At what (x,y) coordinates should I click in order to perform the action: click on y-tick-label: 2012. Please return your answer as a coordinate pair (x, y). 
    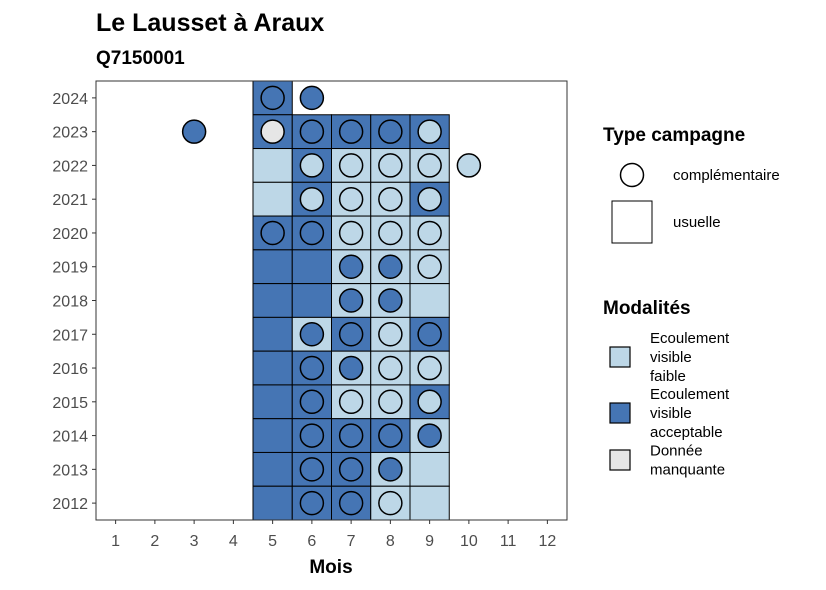
    Looking at the image, I should click on (70, 504).